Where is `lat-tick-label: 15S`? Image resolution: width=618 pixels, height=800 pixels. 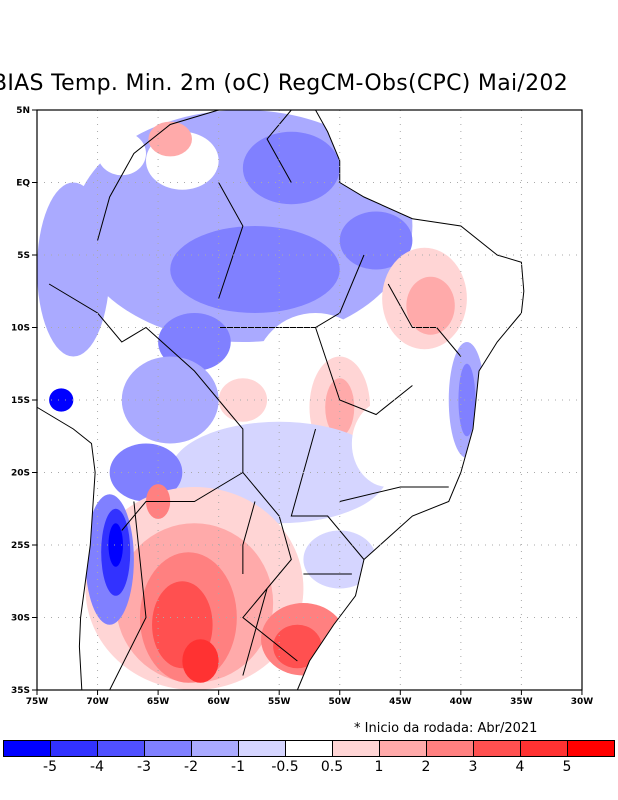 lat-tick-label: 15S is located at coordinates (20, 401).